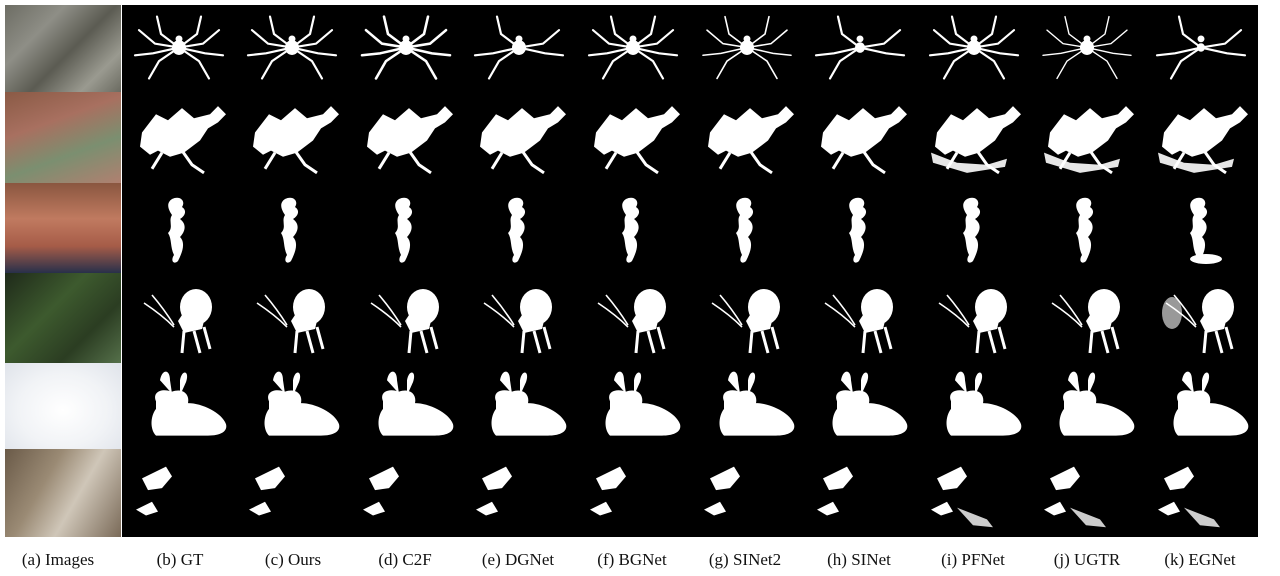 This screenshot has width=1280, height=576. I want to click on column-caption-1: (a) Images, so click(58, 559).